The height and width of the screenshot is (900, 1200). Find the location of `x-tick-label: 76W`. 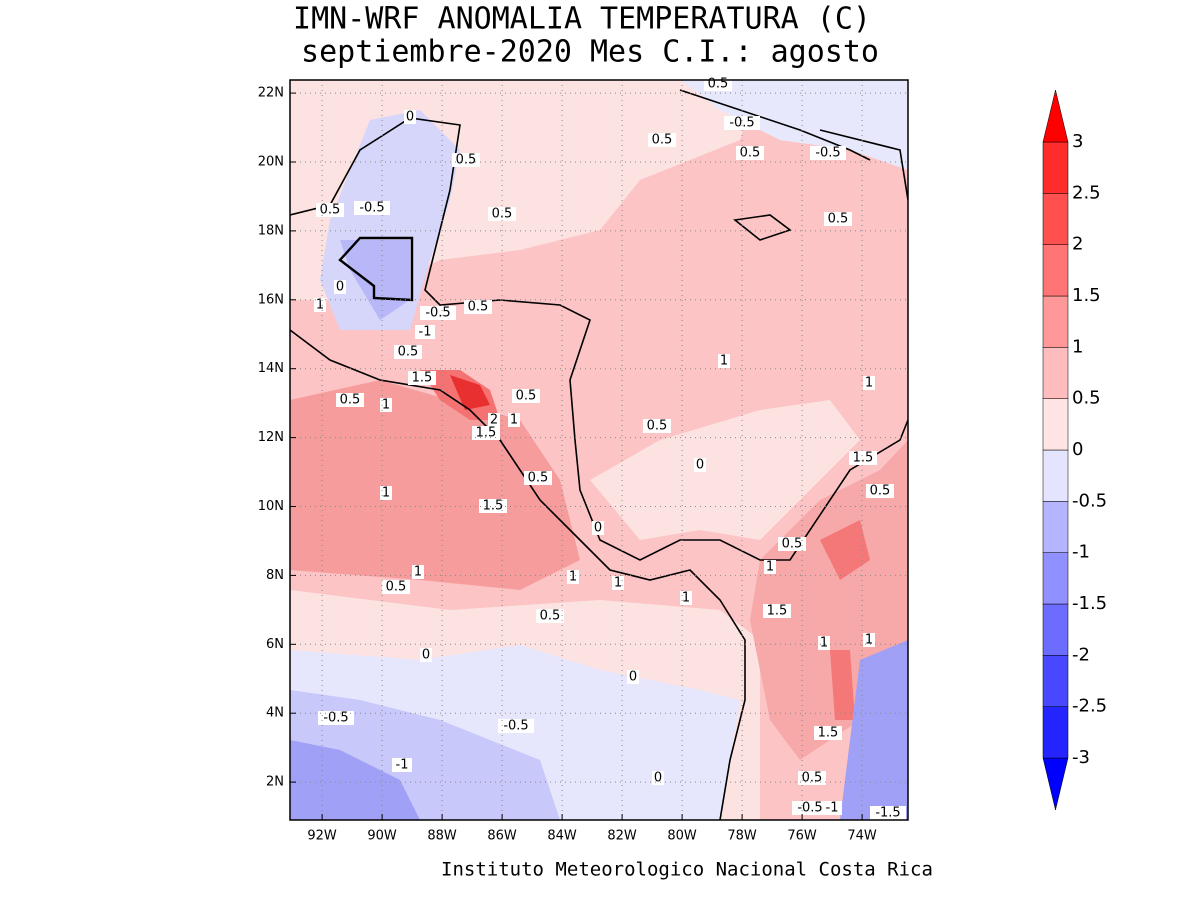

x-tick-label: 76W is located at coordinates (802, 836).